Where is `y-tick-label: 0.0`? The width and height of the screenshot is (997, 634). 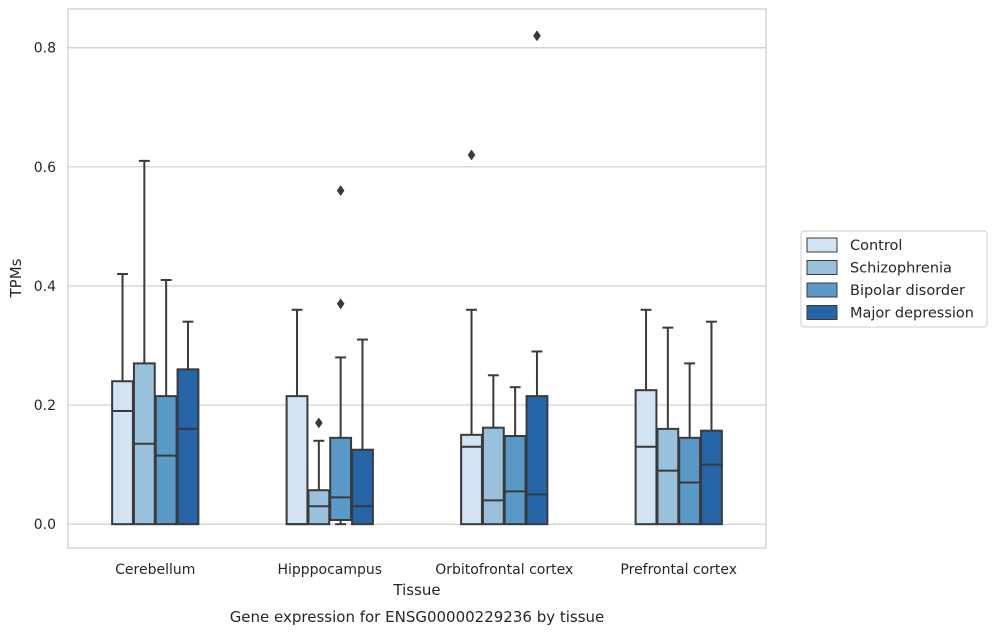 y-tick-label: 0.0 is located at coordinates (45, 525).